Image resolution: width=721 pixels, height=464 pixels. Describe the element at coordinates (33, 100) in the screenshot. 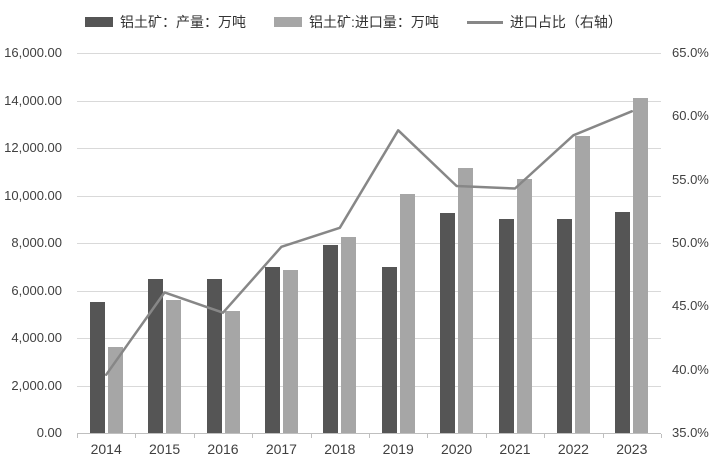

I see `left-axis-label: 14,000.00` at that location.